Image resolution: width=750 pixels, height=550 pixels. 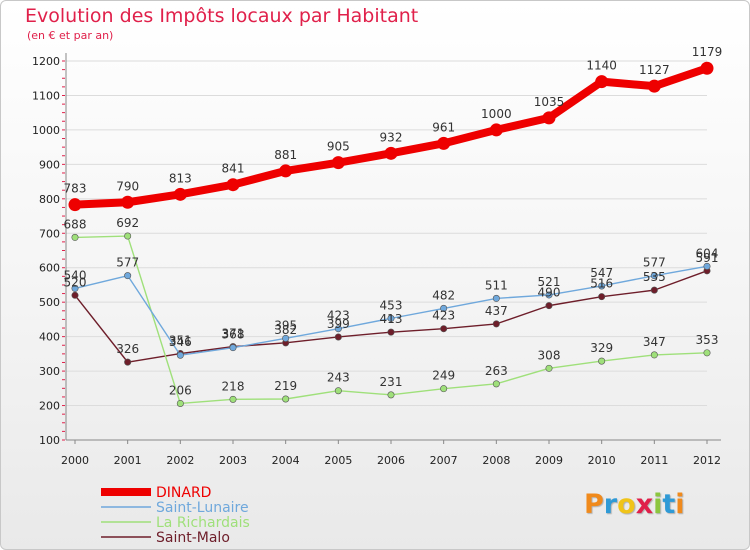 I want to click on x-tick-label: 2010, so click(x=602, y=460).